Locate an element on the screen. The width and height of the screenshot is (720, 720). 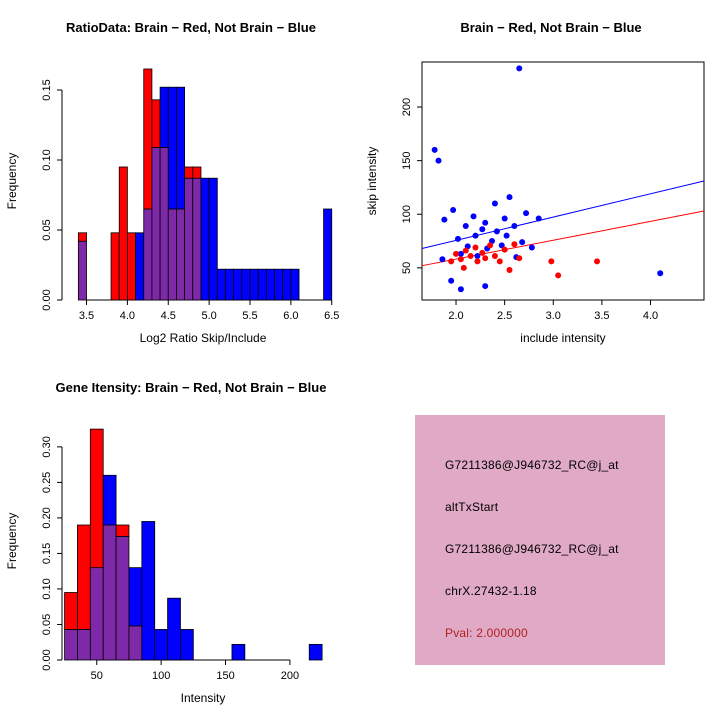
svg-text: 0.00 is located at coordinates (47, 659).